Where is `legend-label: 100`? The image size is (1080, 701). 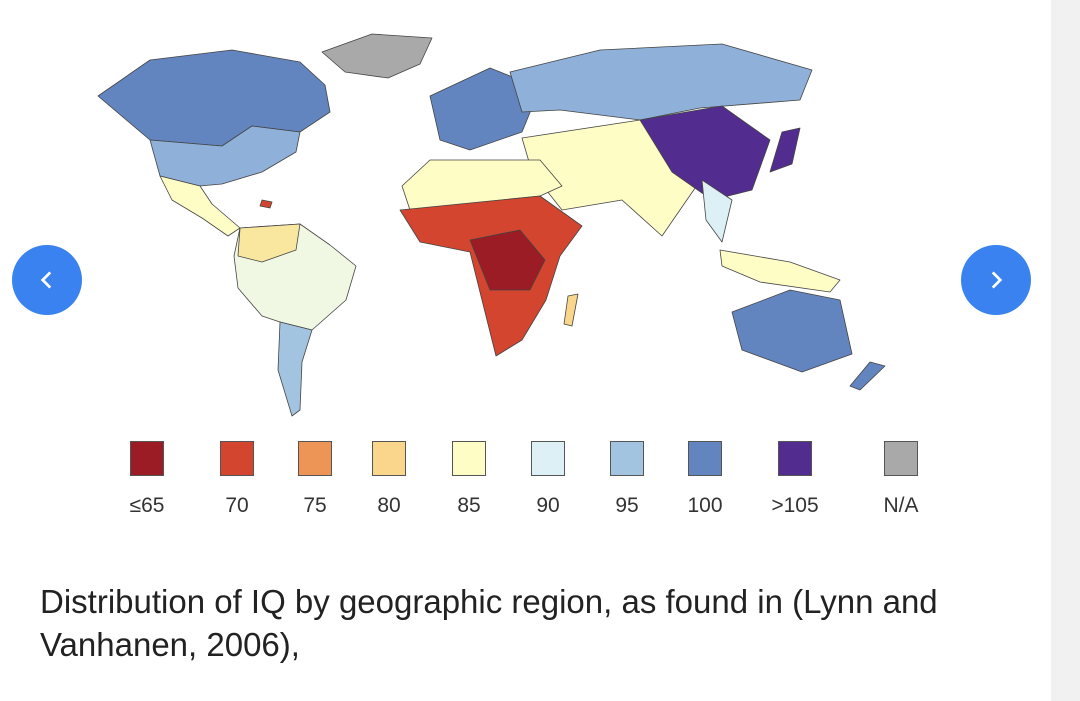 legend-label: 100 is located at coordinates (705, 505).